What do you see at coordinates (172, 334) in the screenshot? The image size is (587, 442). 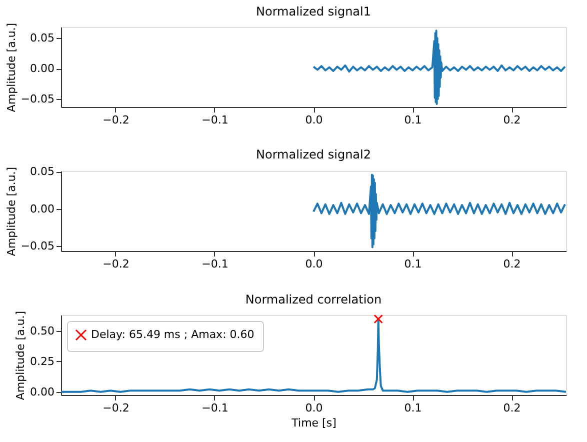 I see `legend-label: Delay: 65.49 ms ; Amax: 0.60` at bounding box center [172, 334].